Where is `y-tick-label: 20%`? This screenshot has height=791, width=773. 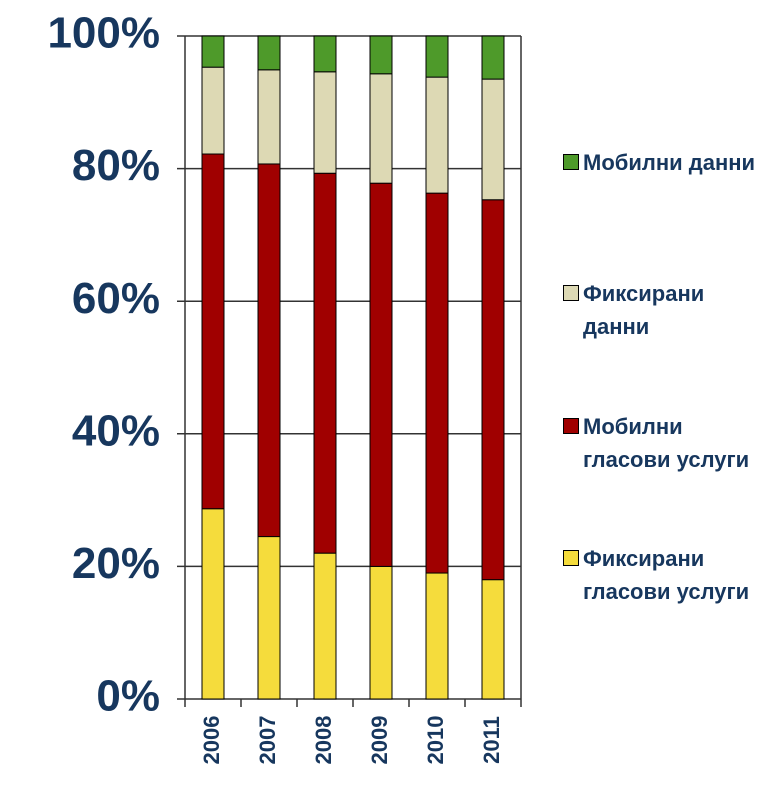 y-tick-label: 20% is located at coordinates (116, 563).